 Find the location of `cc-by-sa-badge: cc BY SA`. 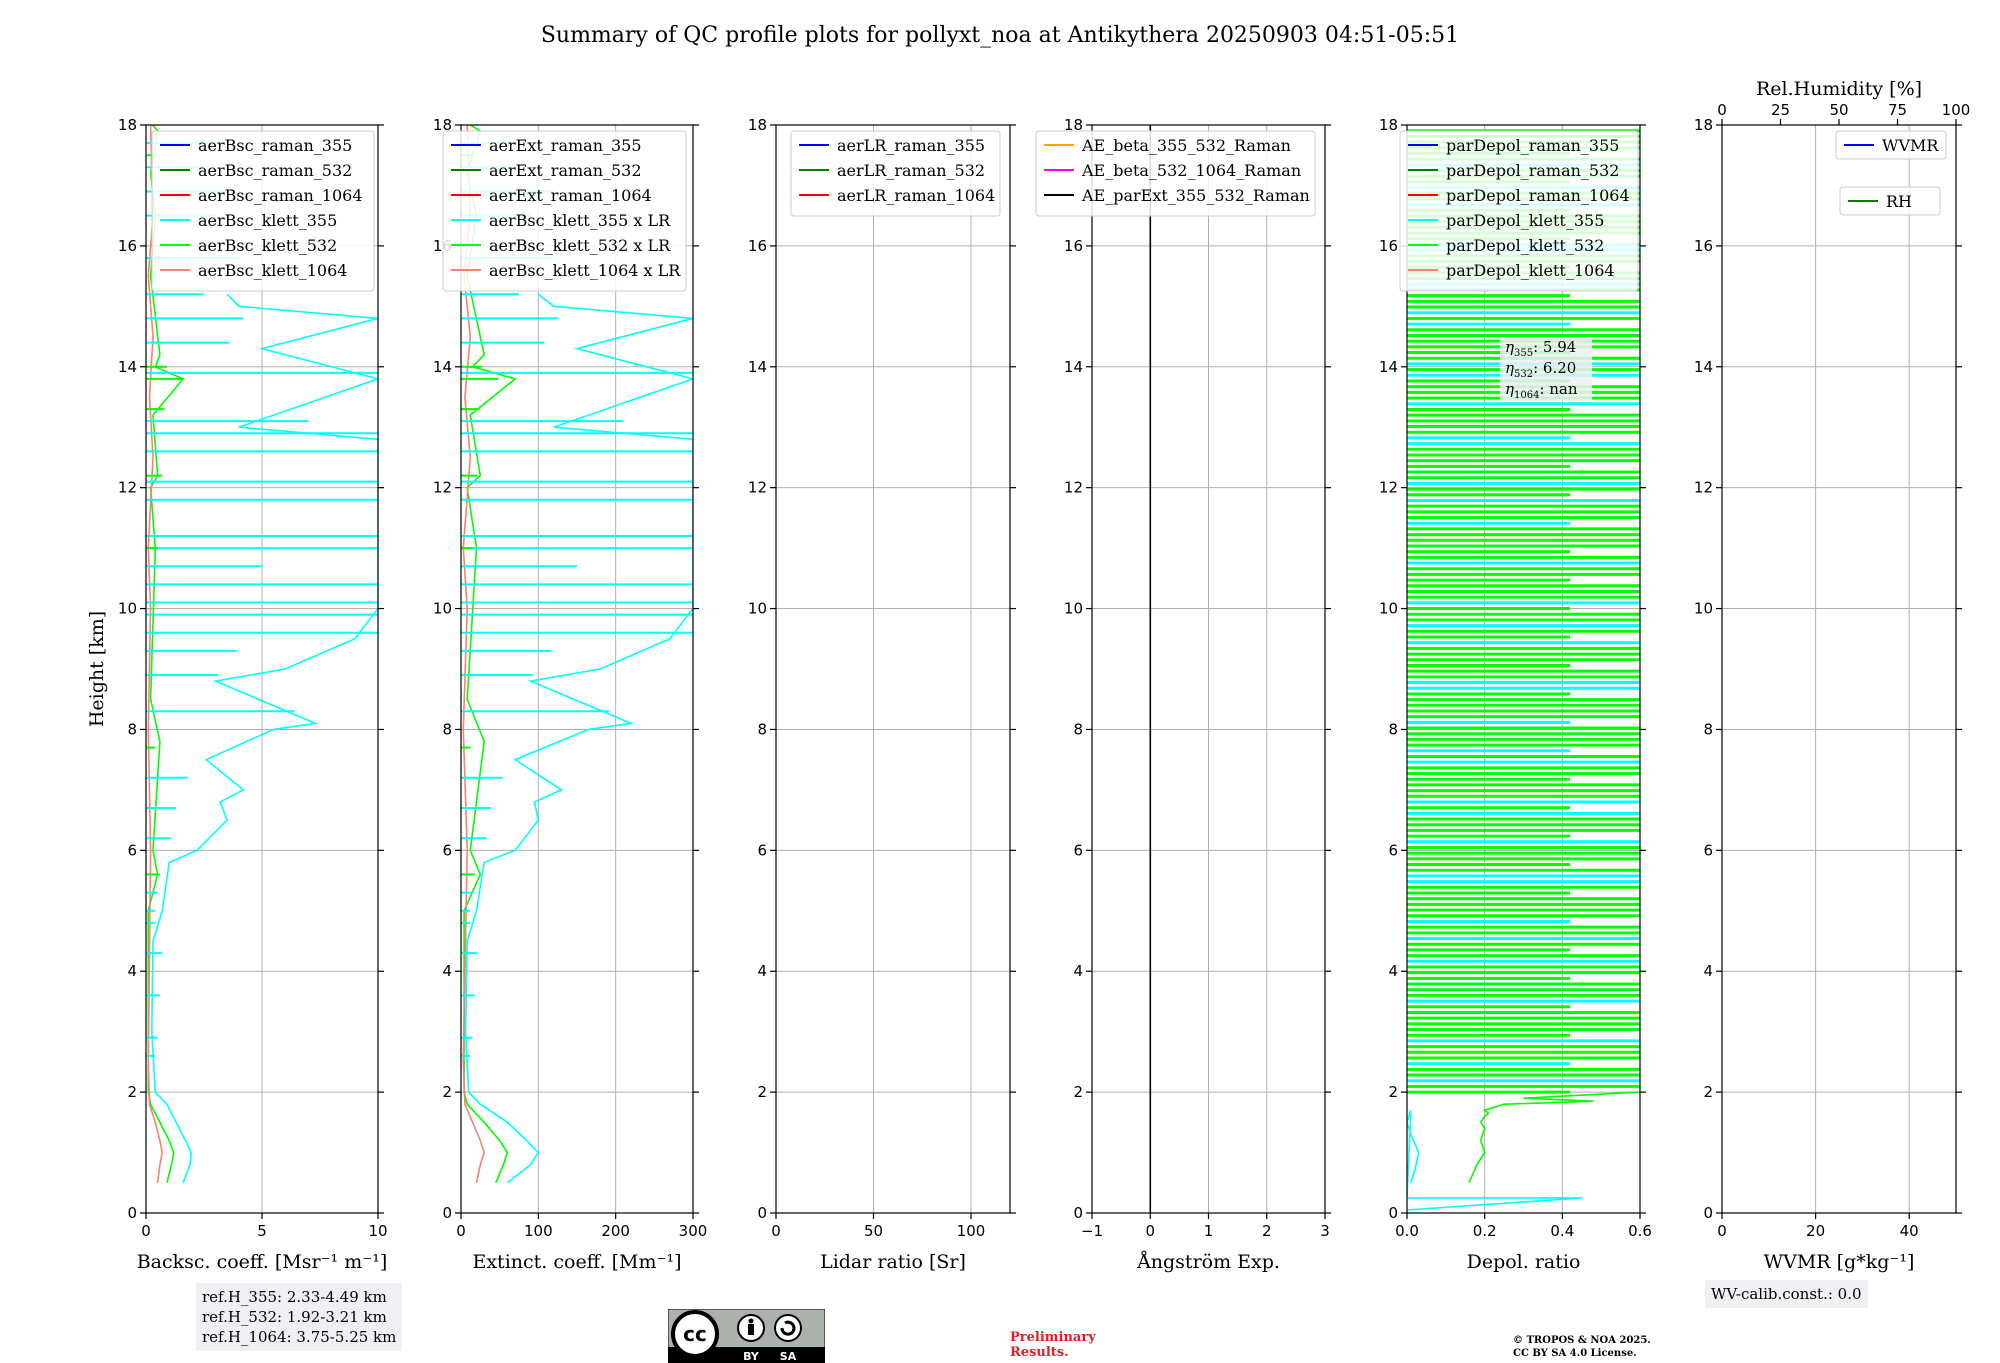

cc-by-sa-badge: cc BY SA is located at coordinates (746, 1336).